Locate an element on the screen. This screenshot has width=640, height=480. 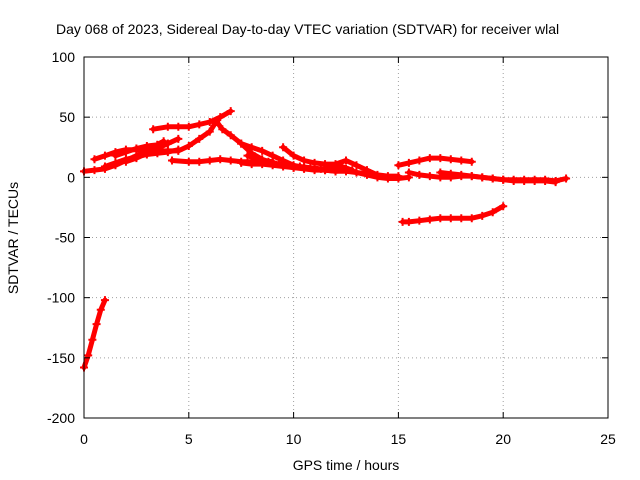
x-tick-label: 0 is located at coordinates (84, 439).